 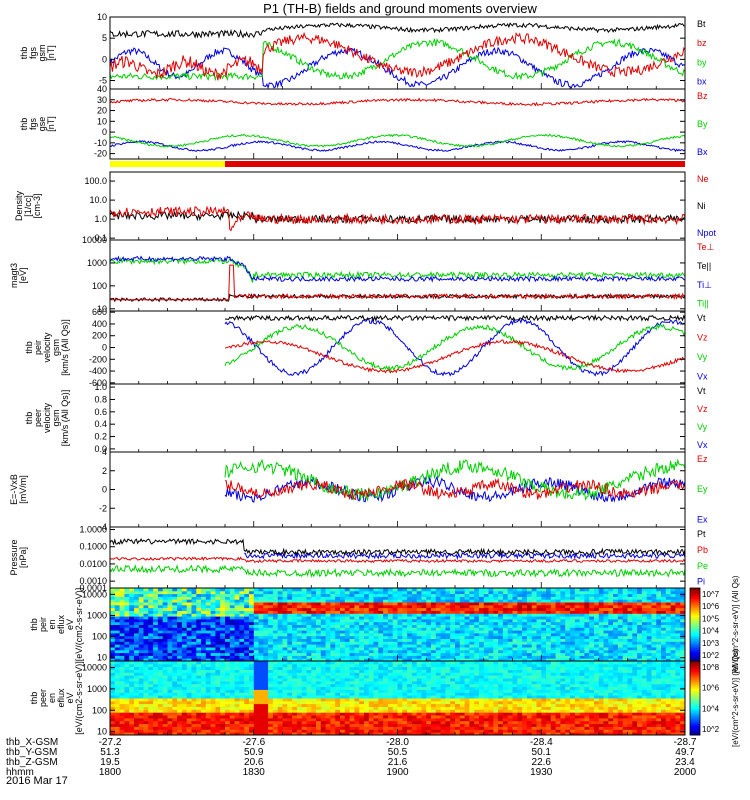 What do you see at coordinates (398, 698) in the screenshot?
I see `peer_spec-heatmap` at bounding box center [398, 698].